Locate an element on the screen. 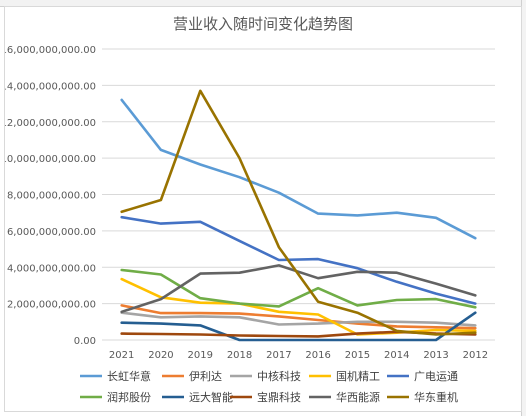  x-tick-label: 2017 is located at coordinates (278, 355).